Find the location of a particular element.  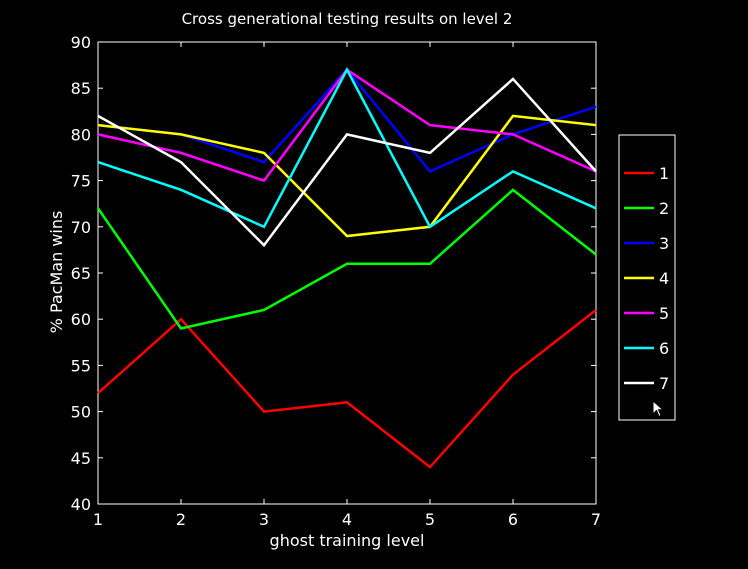

legend-label-6: 6 is located at coordinates (664, 348).